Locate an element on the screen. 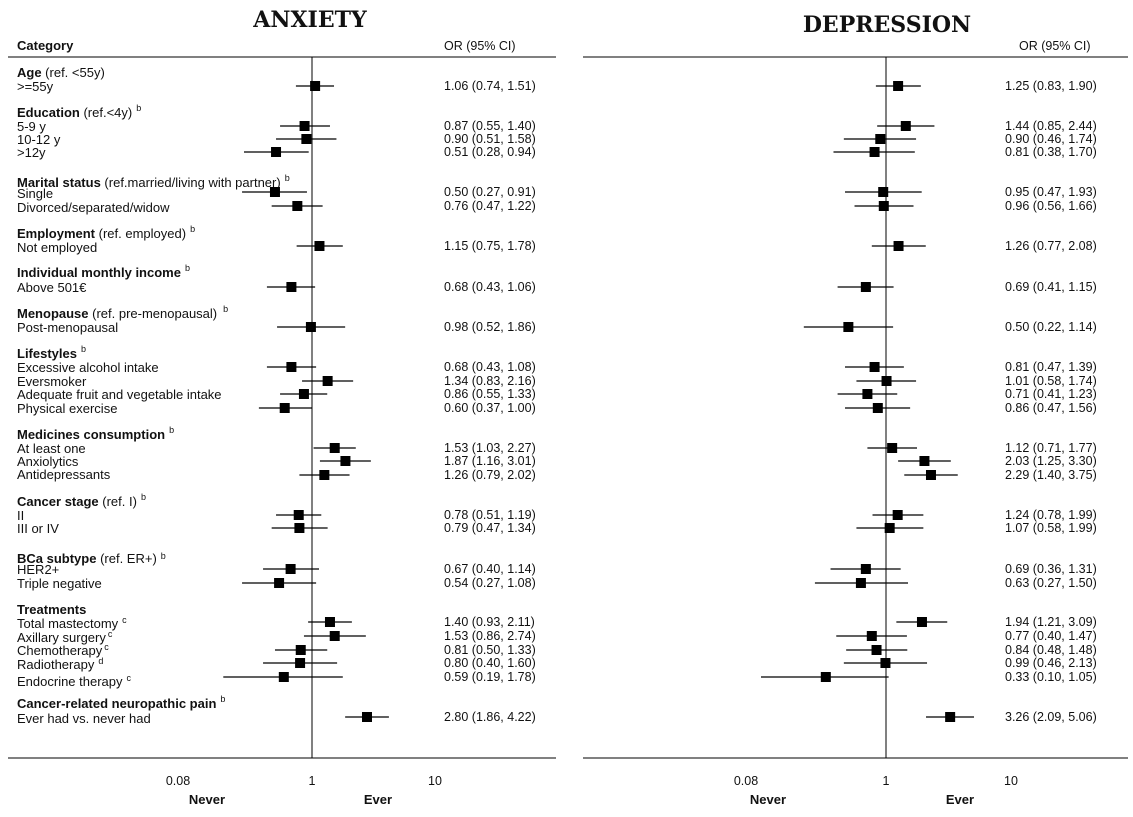  depression-or-ci-text: 1.26 (0.77, 2.08) is located at coordinates (1051, 246).